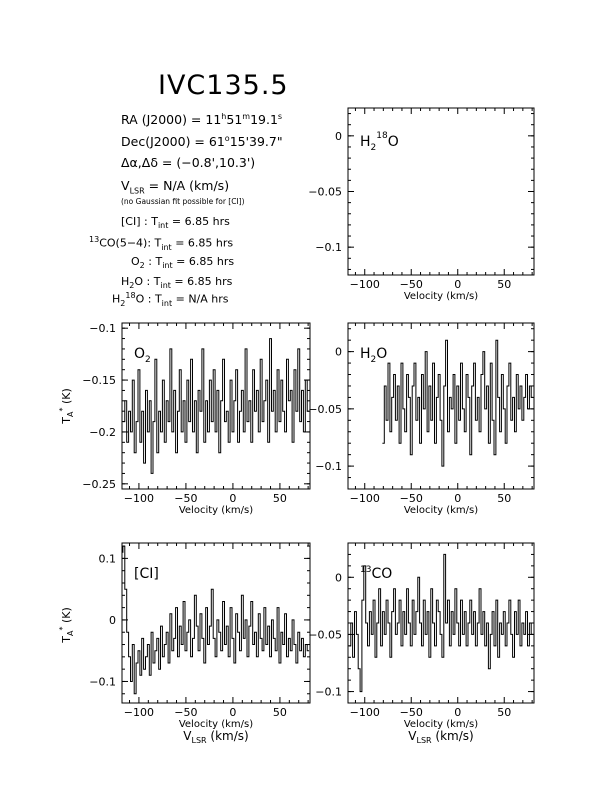  I want to click on ra-minutes-unit: m, so click(246, 116).